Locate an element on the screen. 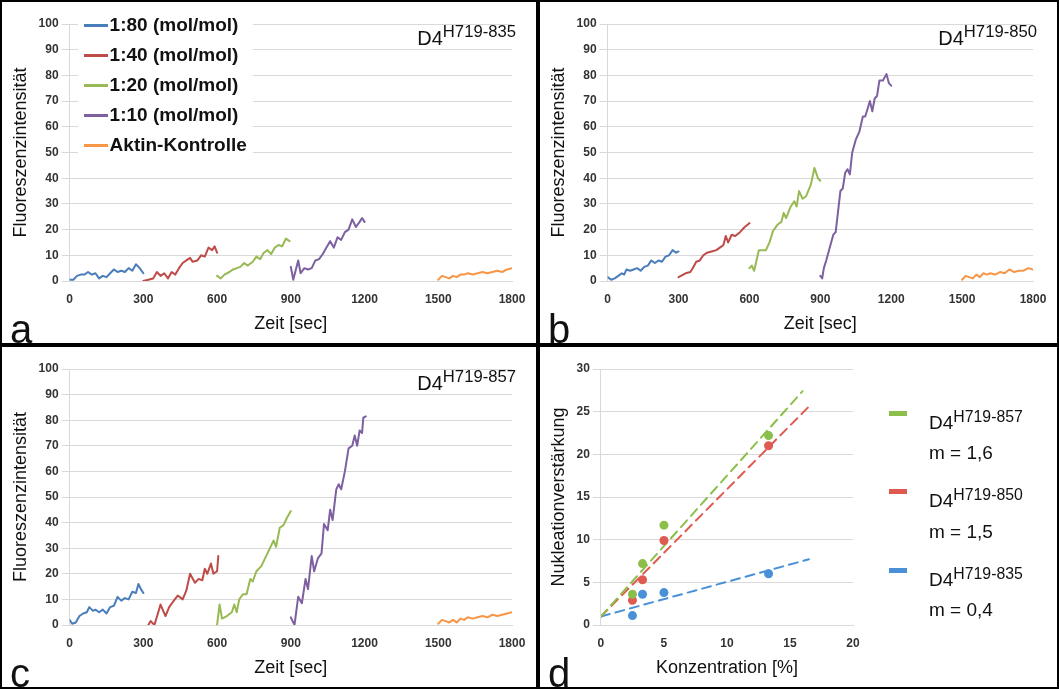 This screenshot has width=1059, height=689. chart-title: D4$^{H719-835}$ is located at coordinates (466, 36).